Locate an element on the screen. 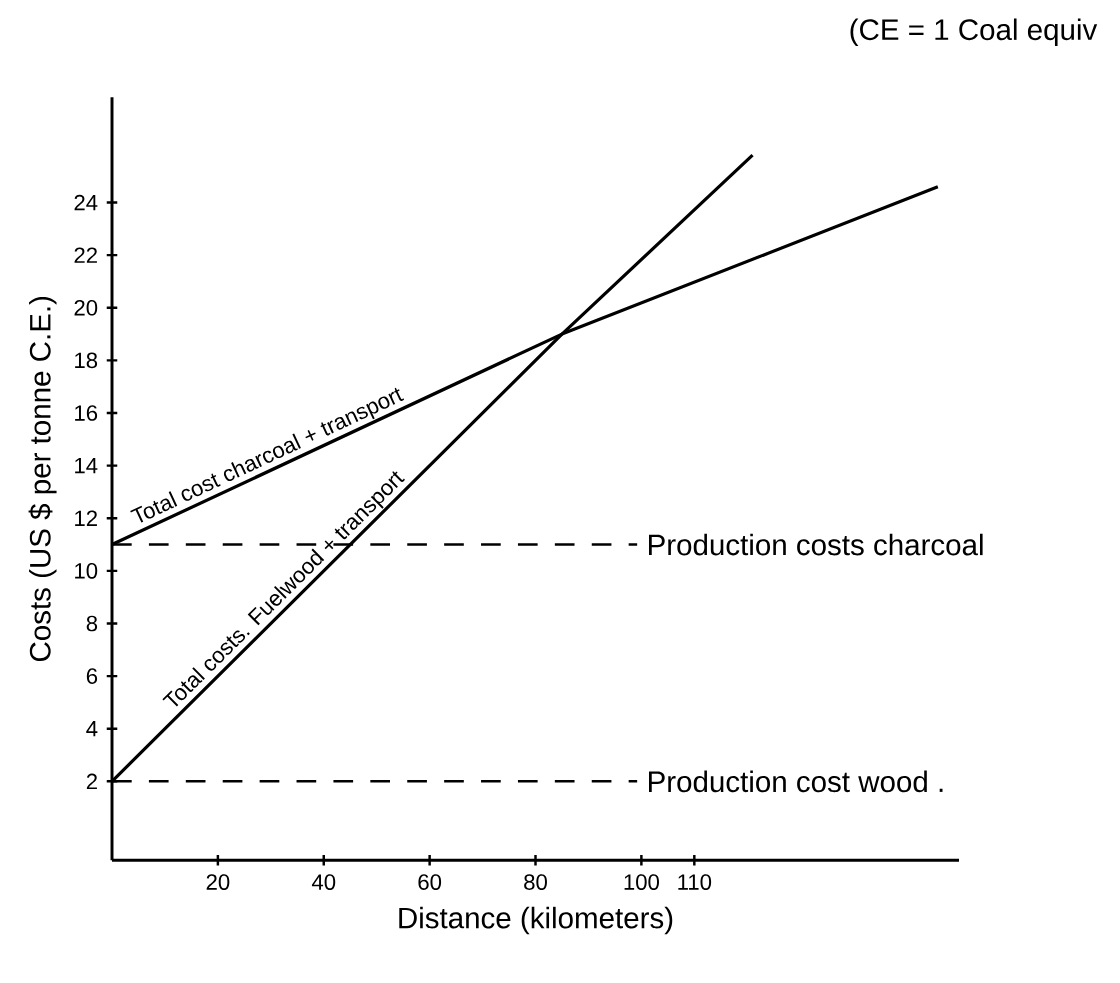 The image size is (1120, 983). y-tick-label: 18 is located at coordinates (86, 360).